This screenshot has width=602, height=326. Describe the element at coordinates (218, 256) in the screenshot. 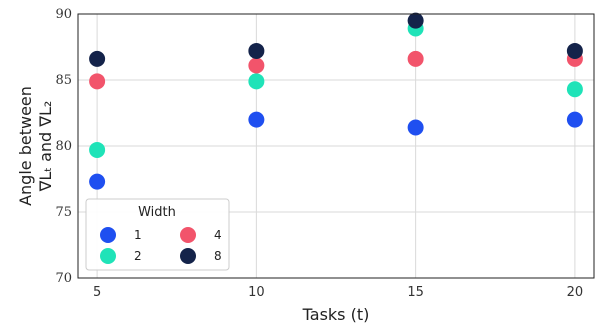

I see `legend-label-8: 8` at that location.